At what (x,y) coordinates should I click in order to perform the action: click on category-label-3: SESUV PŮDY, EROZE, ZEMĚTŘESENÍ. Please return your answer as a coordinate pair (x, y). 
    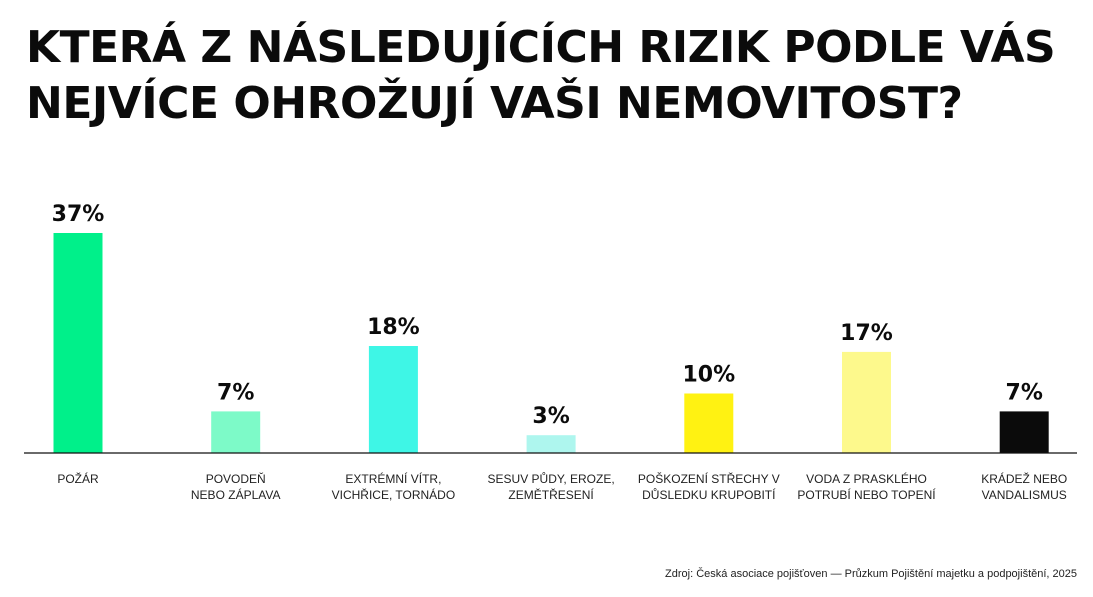
    Looking at the image, I should click on (551, 486).